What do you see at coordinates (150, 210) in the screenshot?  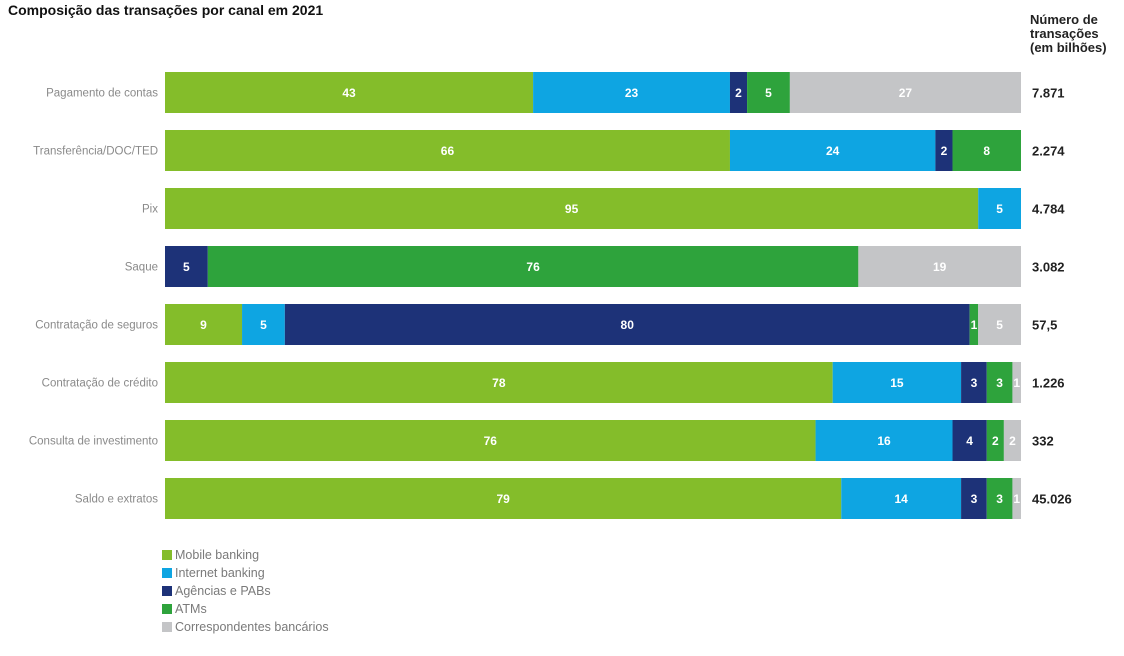 I see `category-label: Pix` at bounding box center [150, 210].